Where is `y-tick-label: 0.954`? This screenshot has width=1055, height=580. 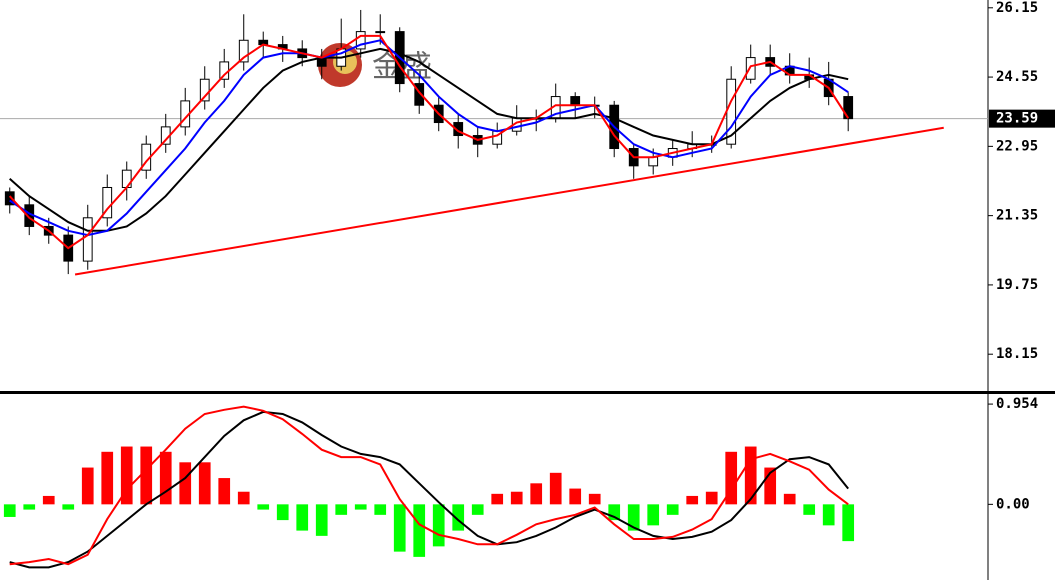
y-tick-label: 0.954 is located at coordinates (1017, 404).